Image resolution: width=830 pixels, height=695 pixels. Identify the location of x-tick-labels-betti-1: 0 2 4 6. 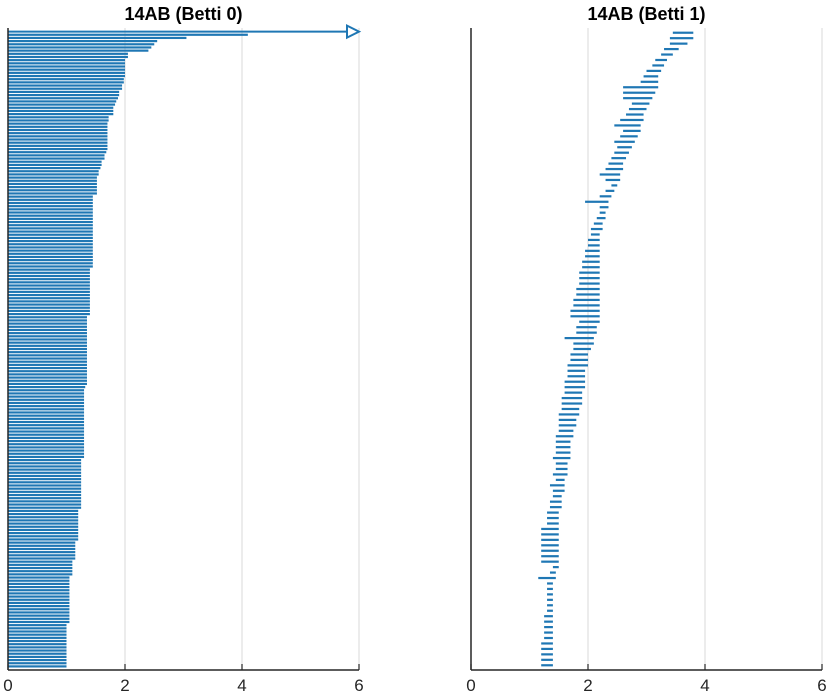
(646, 685).